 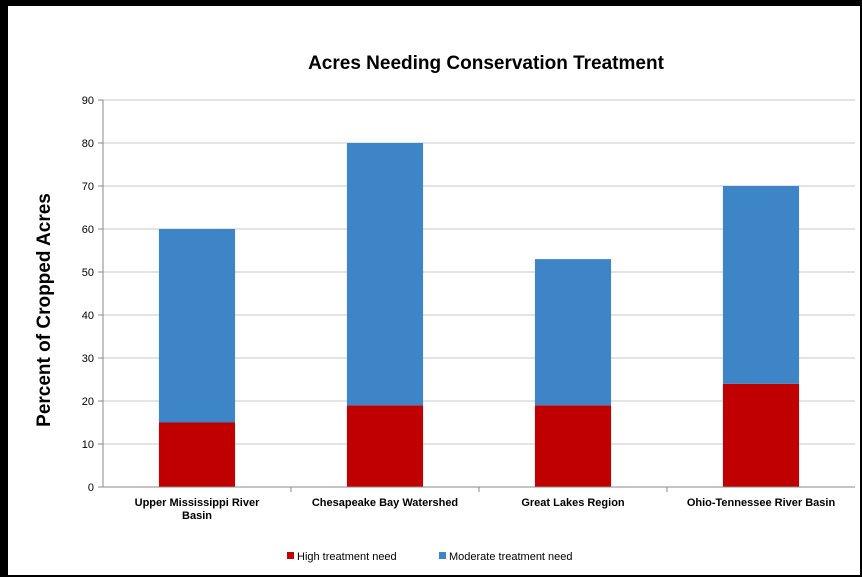 What do you see at coordinates (91, 488) in the screenshot?
I see `y-tick-label: 0` at bounding box center [91, 488].